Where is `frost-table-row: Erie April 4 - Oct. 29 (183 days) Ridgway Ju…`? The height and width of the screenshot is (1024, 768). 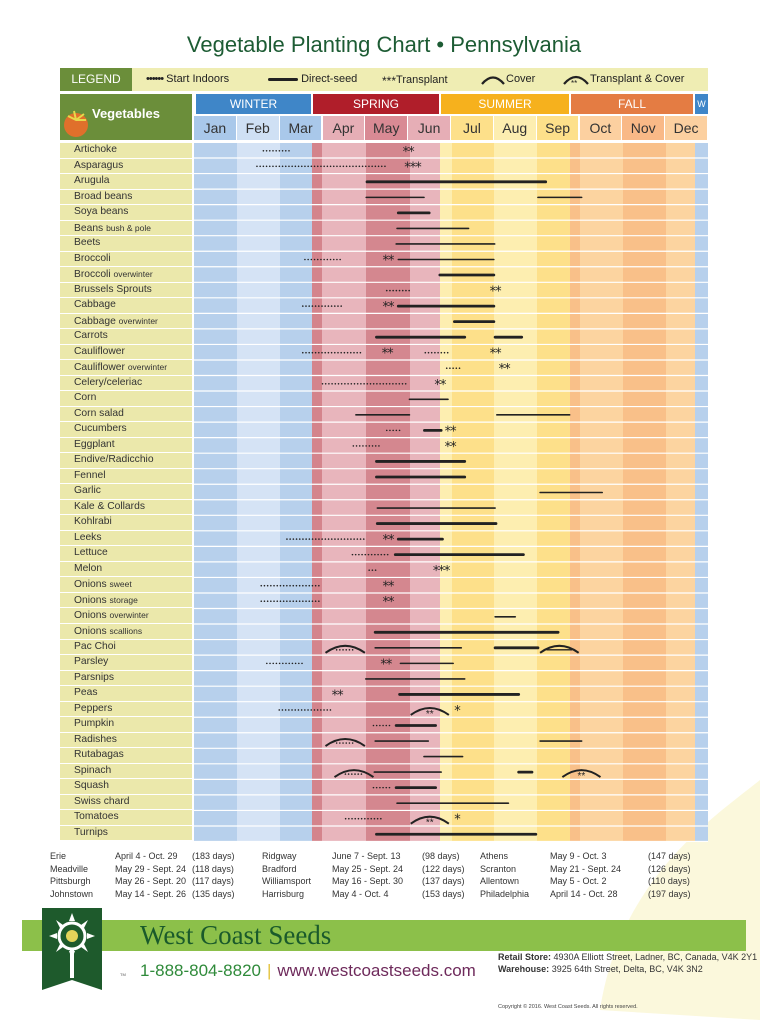 frost-table-row: Erie April 4 - Oct. 29 (183 days) Ridgway Ju… is located at coordinates (405, 857).